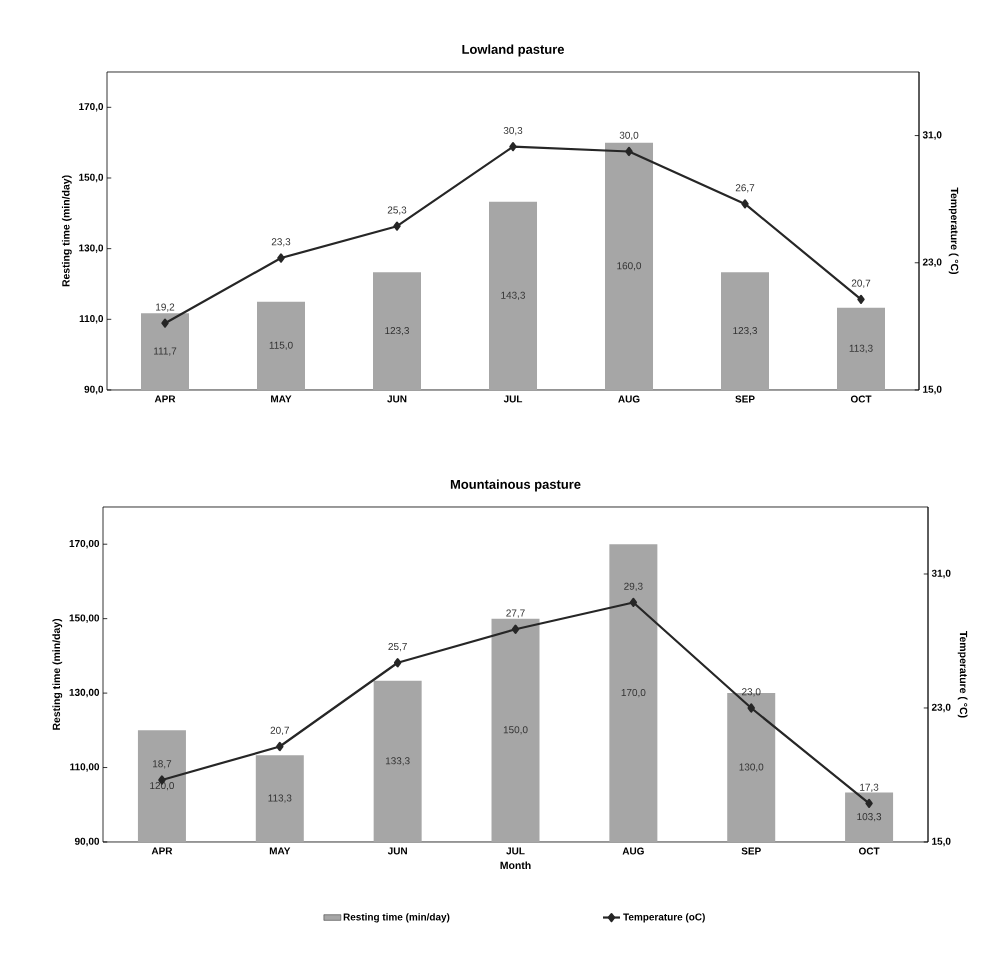 The width and height of the screenshot is (1005, 954). Describe the element at coordinates (513, 50) in the screenshot. I see `chart-title: Lowland pasture` at that location.